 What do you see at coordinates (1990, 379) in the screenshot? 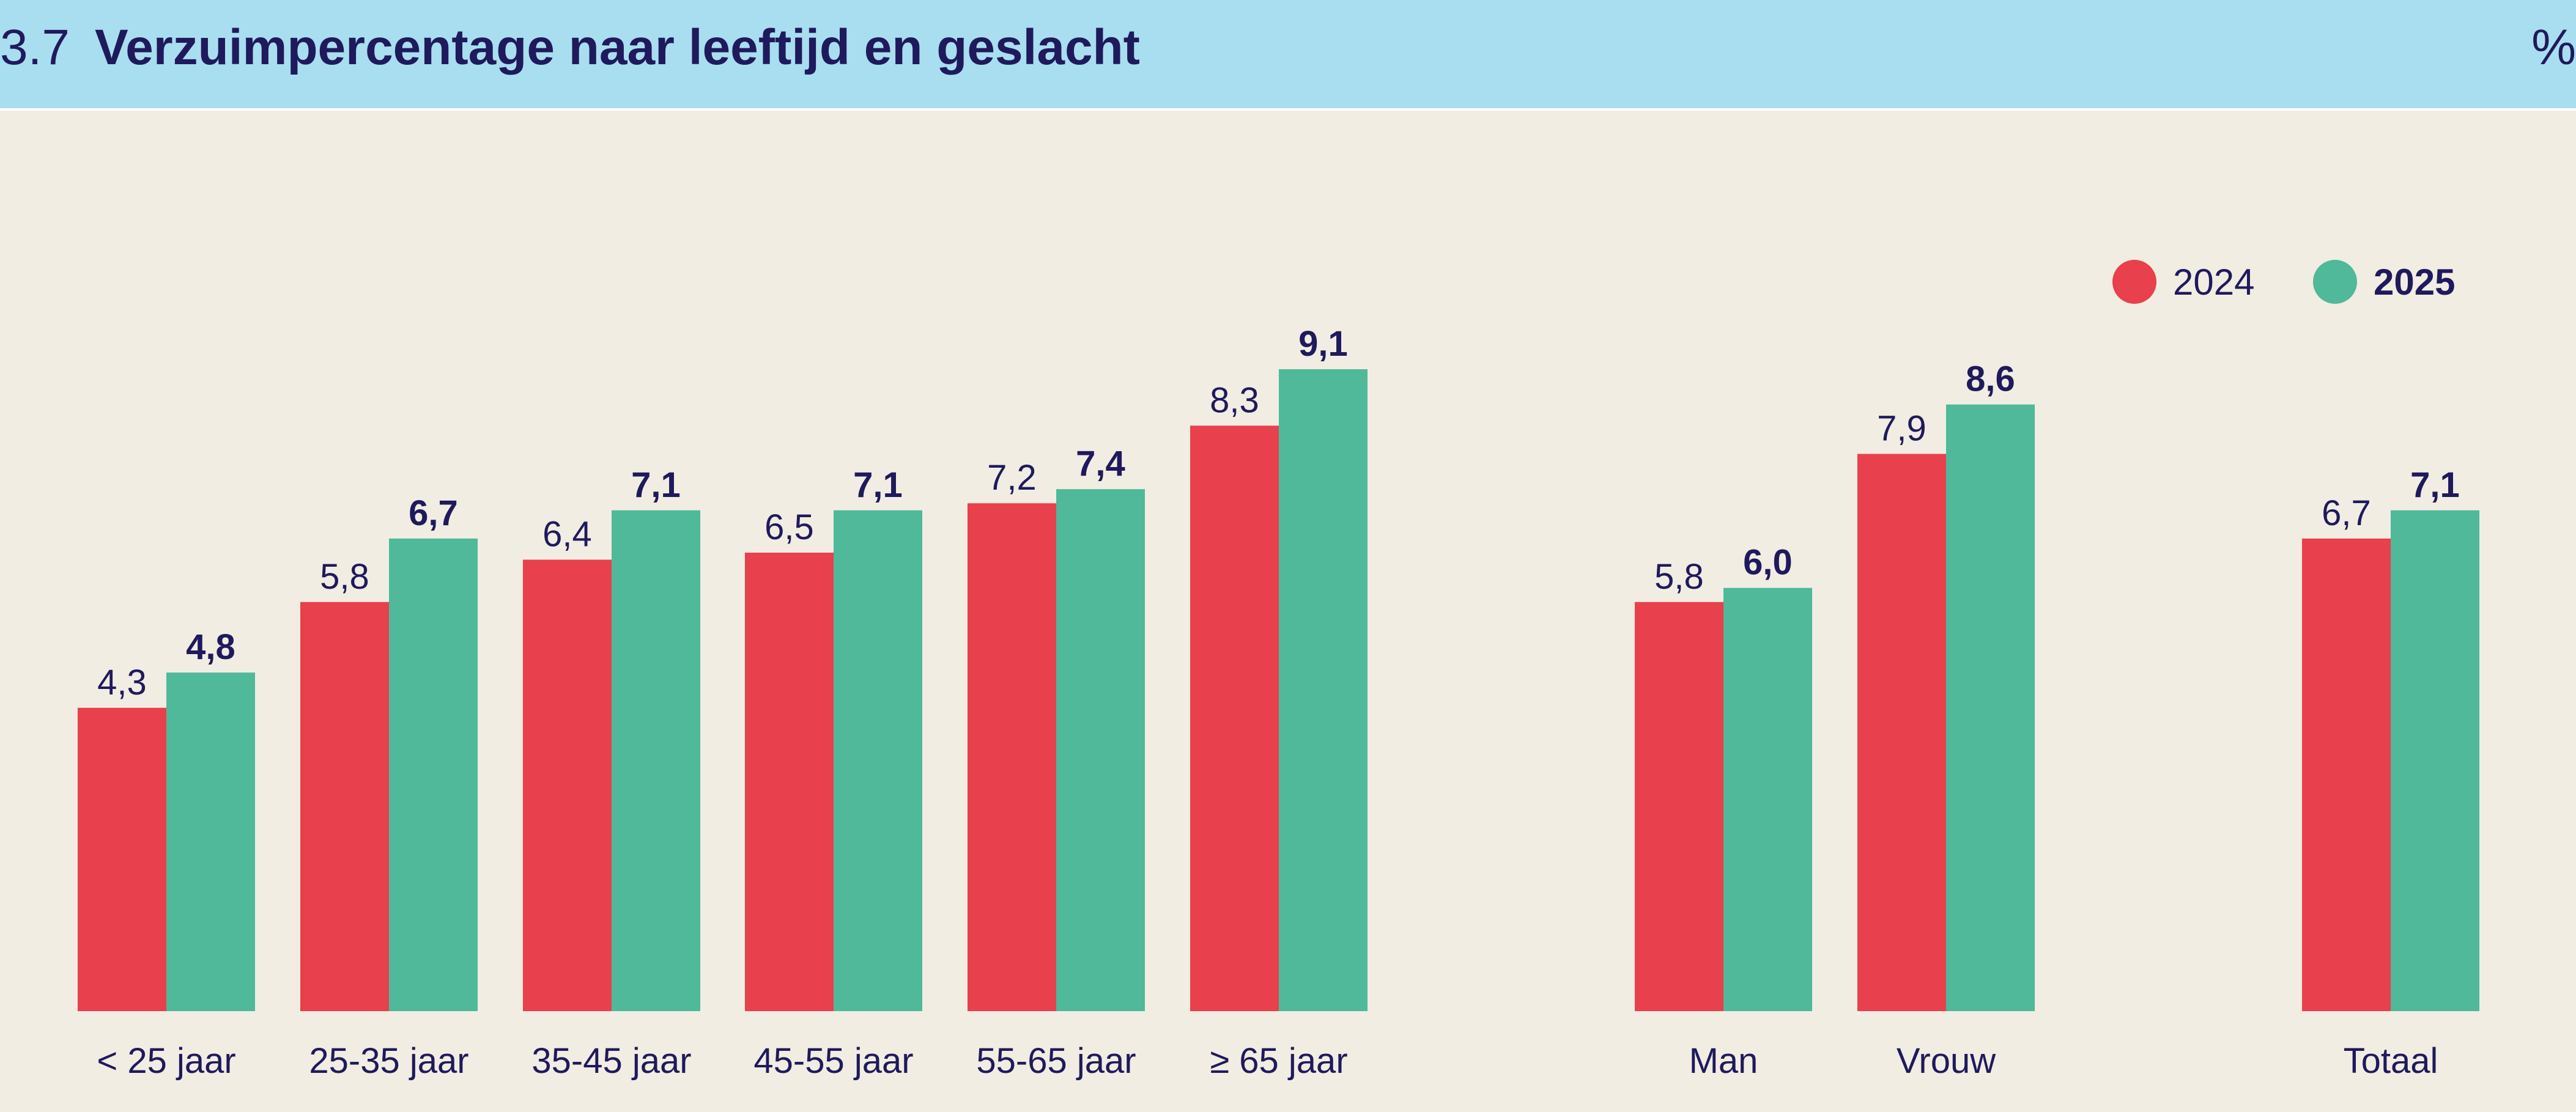
I see `value-label-2025-7: 8,6` at bounding box center [1990, 379].